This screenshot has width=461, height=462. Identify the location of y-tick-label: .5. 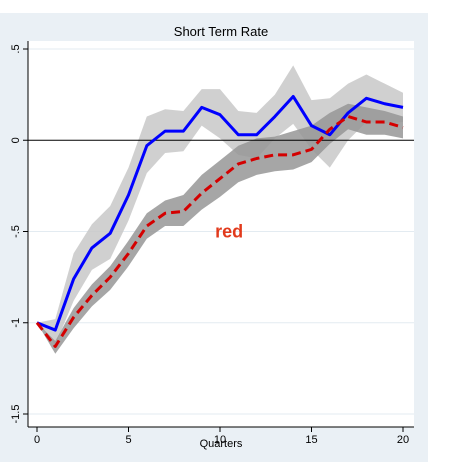
(16, 48).